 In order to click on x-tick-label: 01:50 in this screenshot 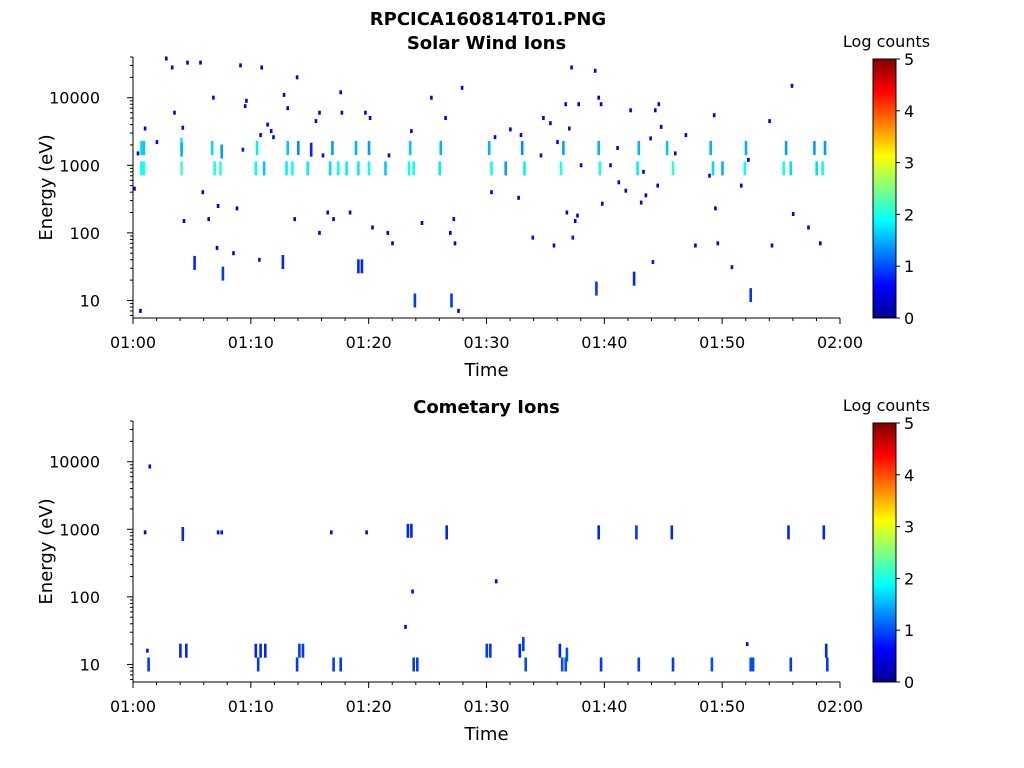, I will do `click(722, 342)`.